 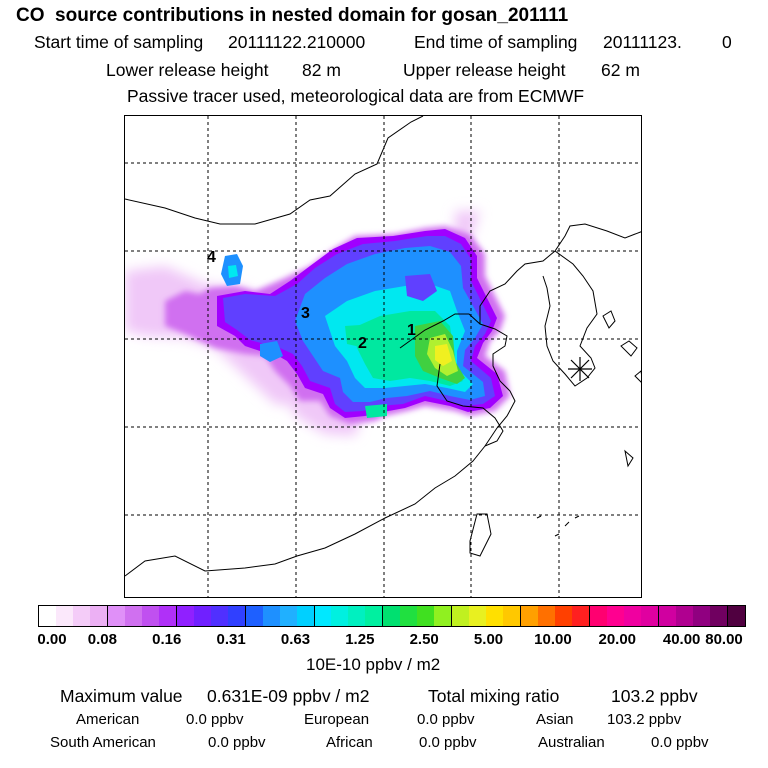 What do you see at coordinates (494, 696) in the screenshot?
I see `total-mixing-label: Total mixing ratio` at bounding box center [494, 696].